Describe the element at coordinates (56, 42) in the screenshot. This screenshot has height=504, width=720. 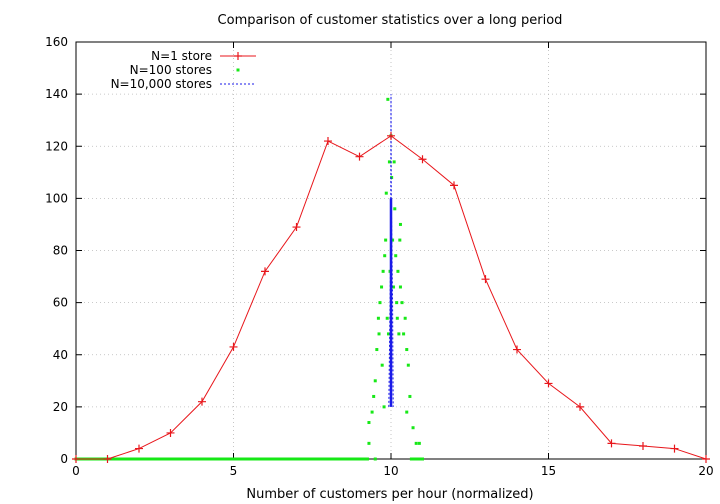
I see `y-tick-label: 160` at that location.